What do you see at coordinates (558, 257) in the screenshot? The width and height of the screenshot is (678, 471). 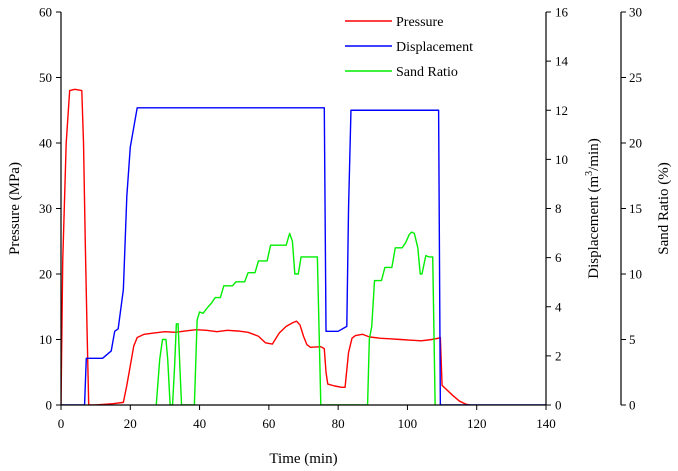 I see `y-tick-label-displacement: 6` at bounding box center [558, 257].